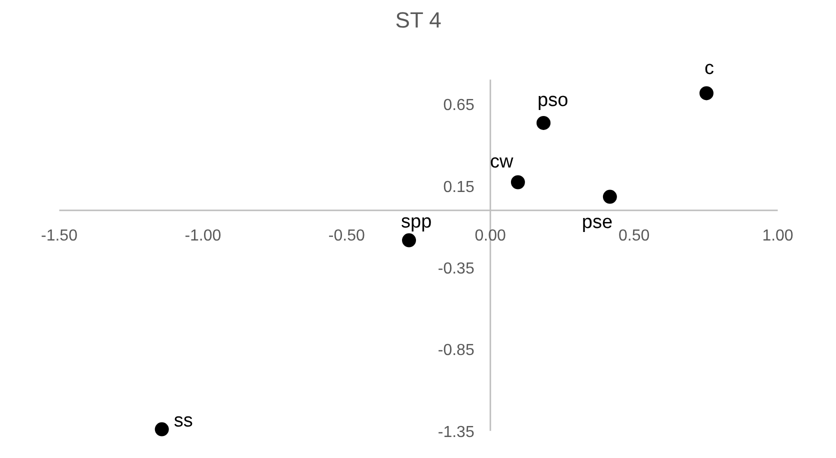 The height and width of the screenshot is (458, 836). Describe the element at coordinates (490, 235) in the screenshot. I see `x-tick-label: 0.00` at that location.